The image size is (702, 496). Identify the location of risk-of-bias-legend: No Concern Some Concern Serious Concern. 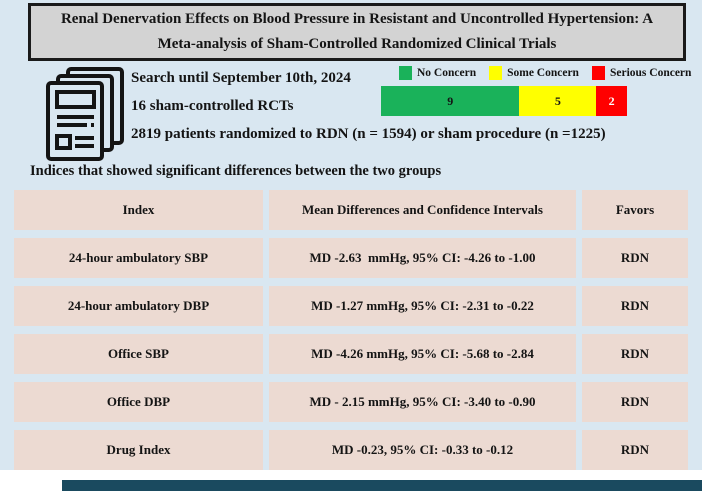
(545, 73).